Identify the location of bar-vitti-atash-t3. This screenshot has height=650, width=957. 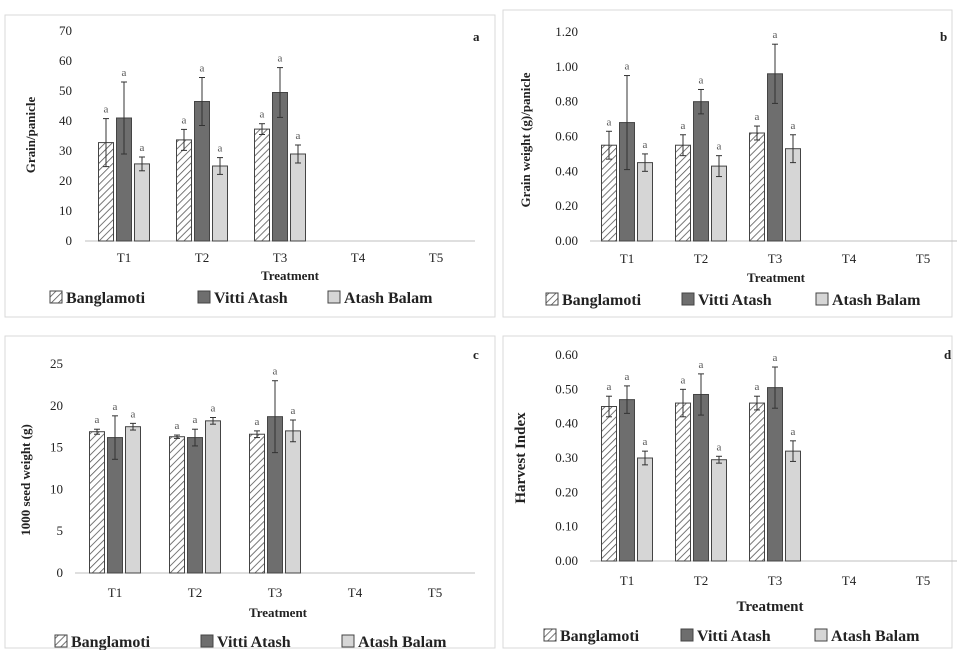
(775, 474).